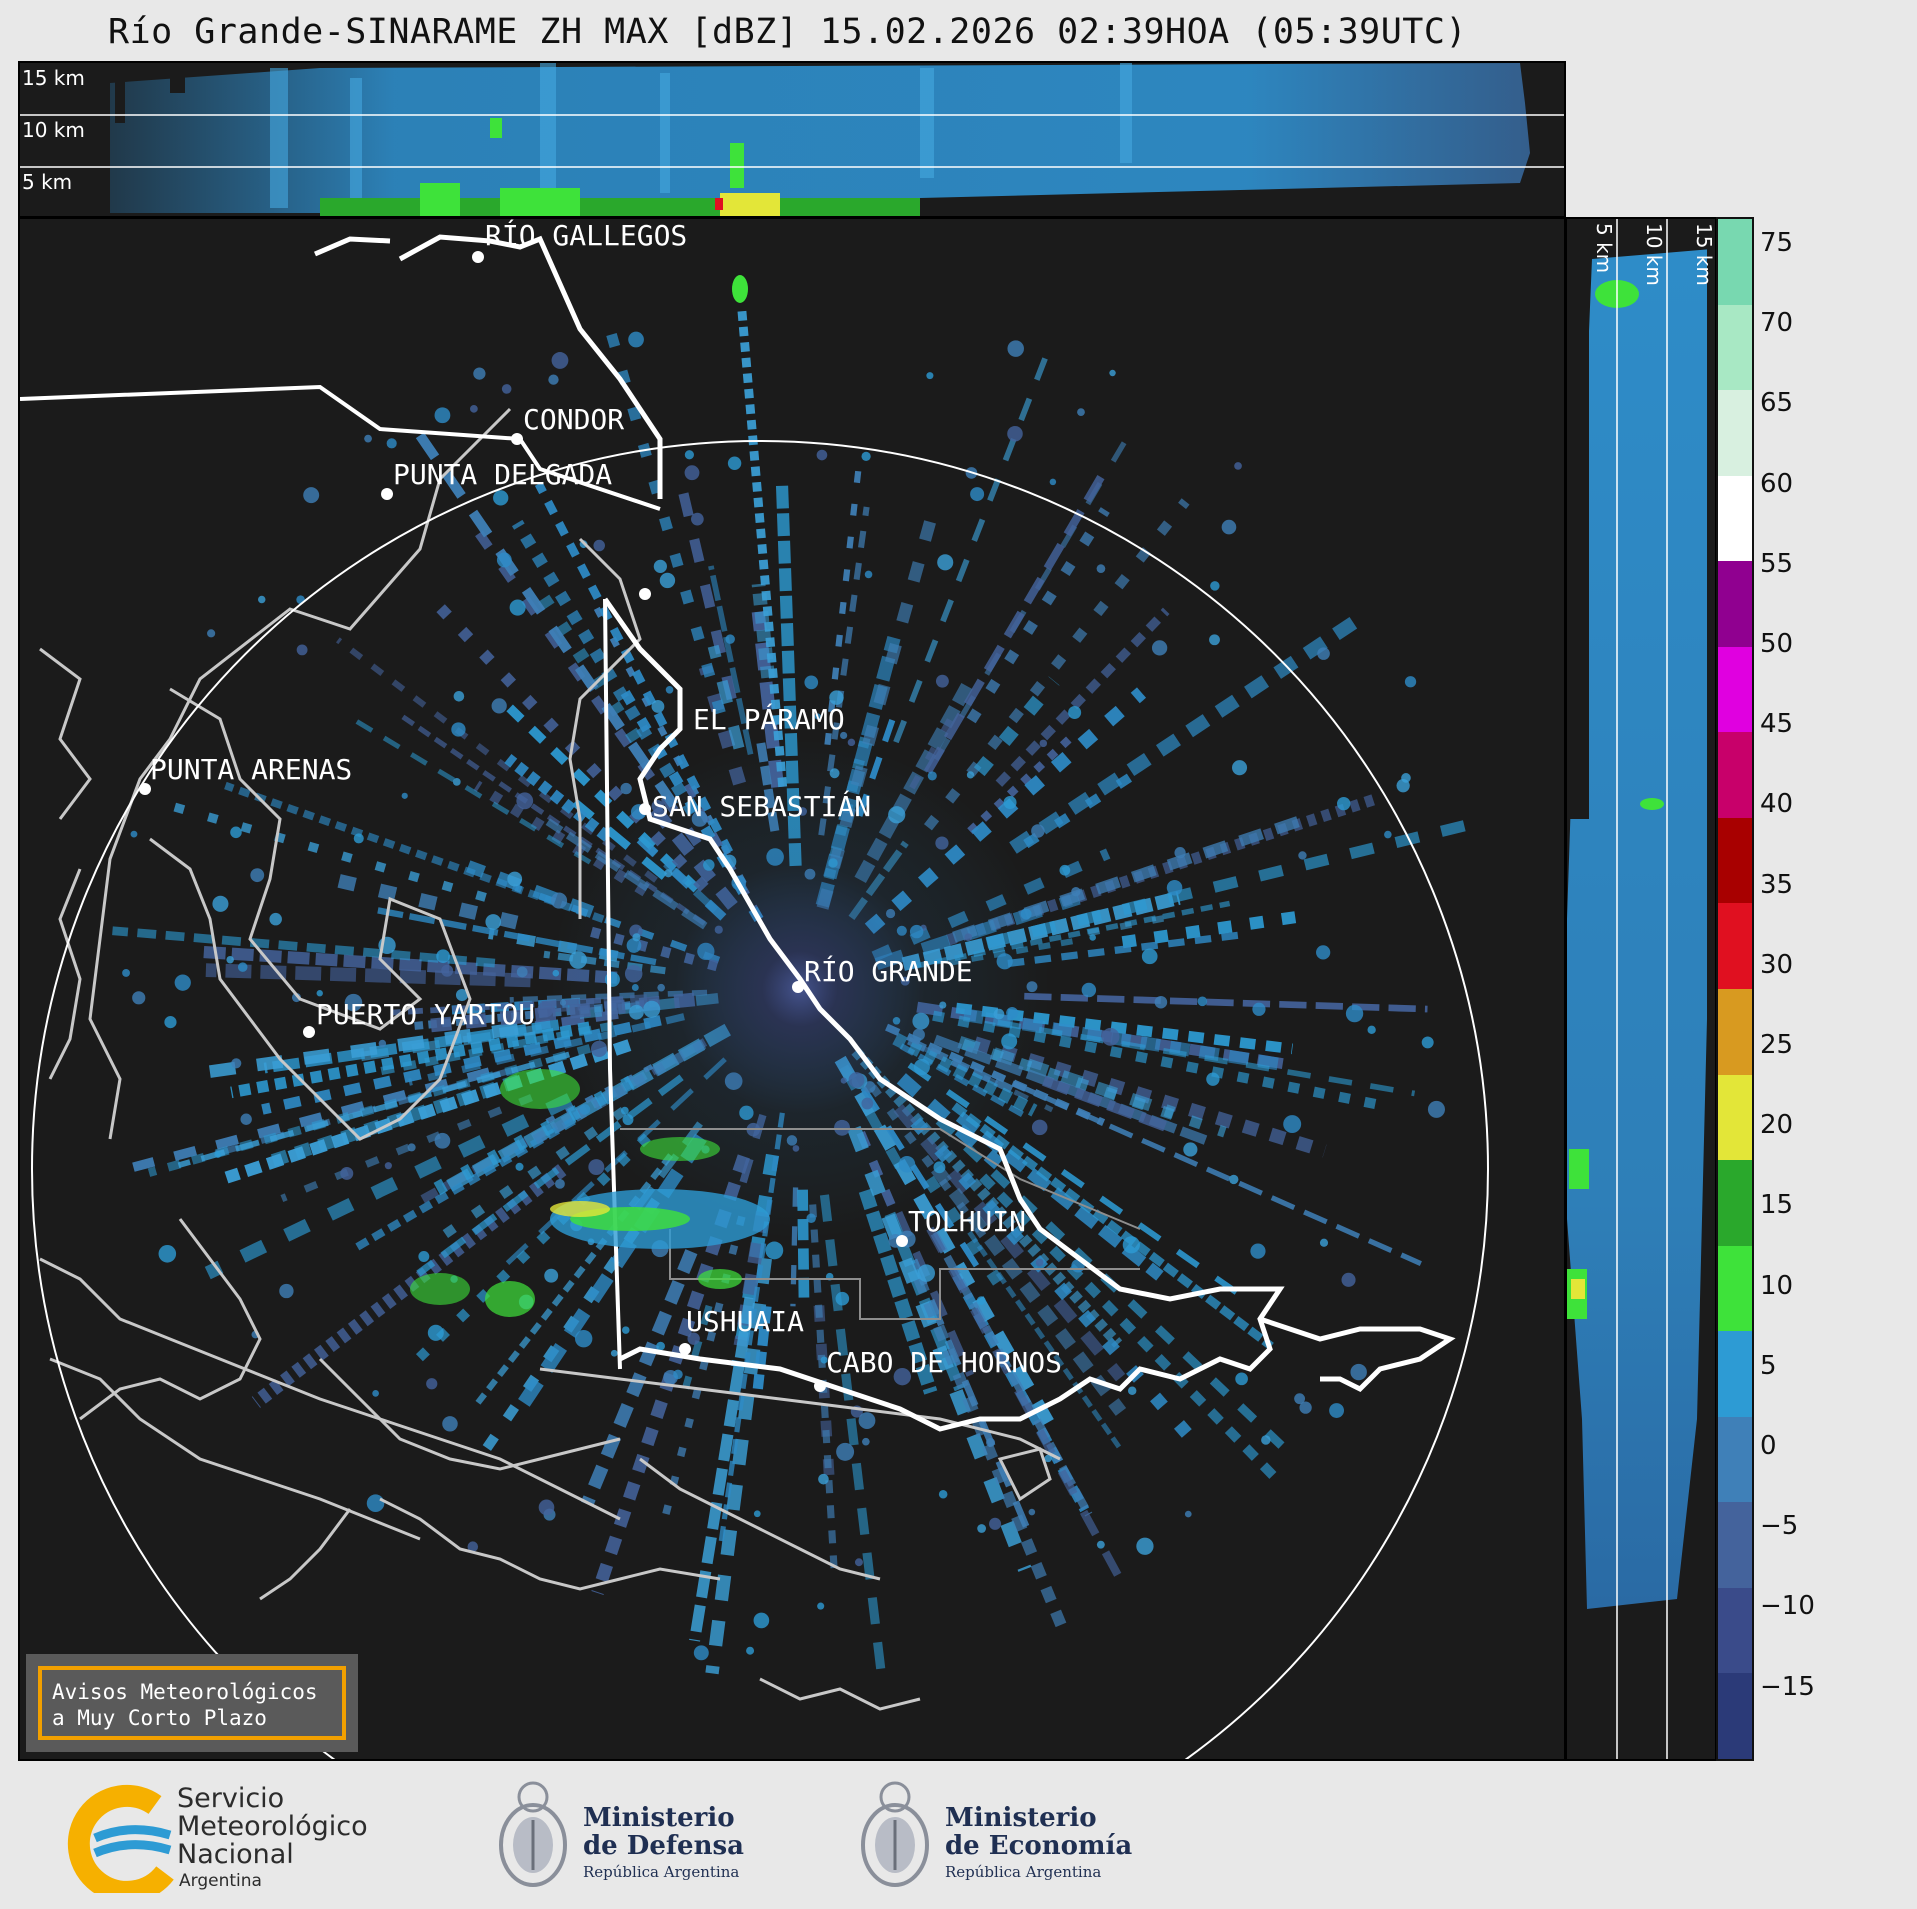  What do you see at coordinates (185, 1692) in the screenshot?
I see `banner-line-1: Avisos Meteorológicos` at bounding box center [185, 1692].